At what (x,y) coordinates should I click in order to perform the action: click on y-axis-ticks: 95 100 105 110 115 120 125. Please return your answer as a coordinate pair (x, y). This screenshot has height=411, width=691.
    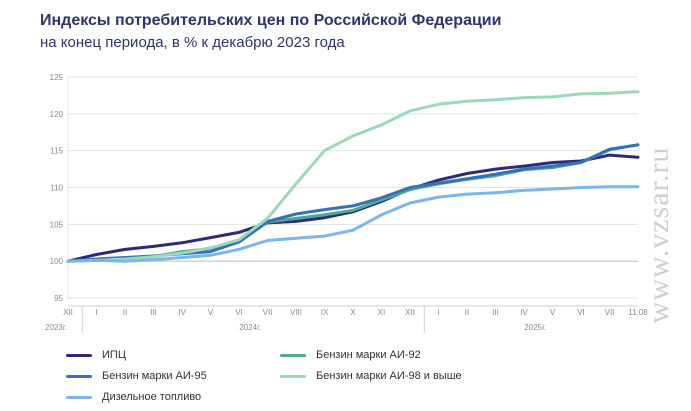
    Looking at the image, I should click on (57, 188).